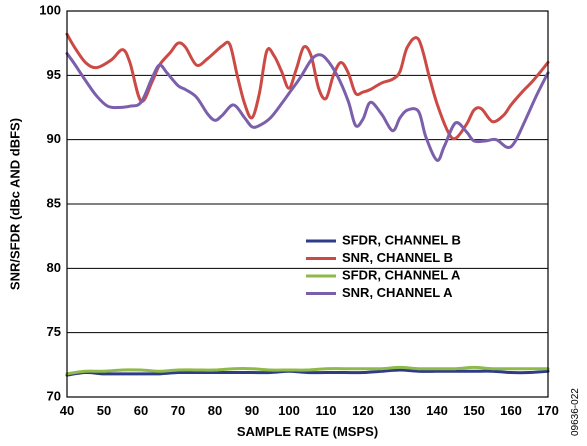 This screenshot has width=587, height=446. I want to click on y-tick-label: 70, so click(54, 395).